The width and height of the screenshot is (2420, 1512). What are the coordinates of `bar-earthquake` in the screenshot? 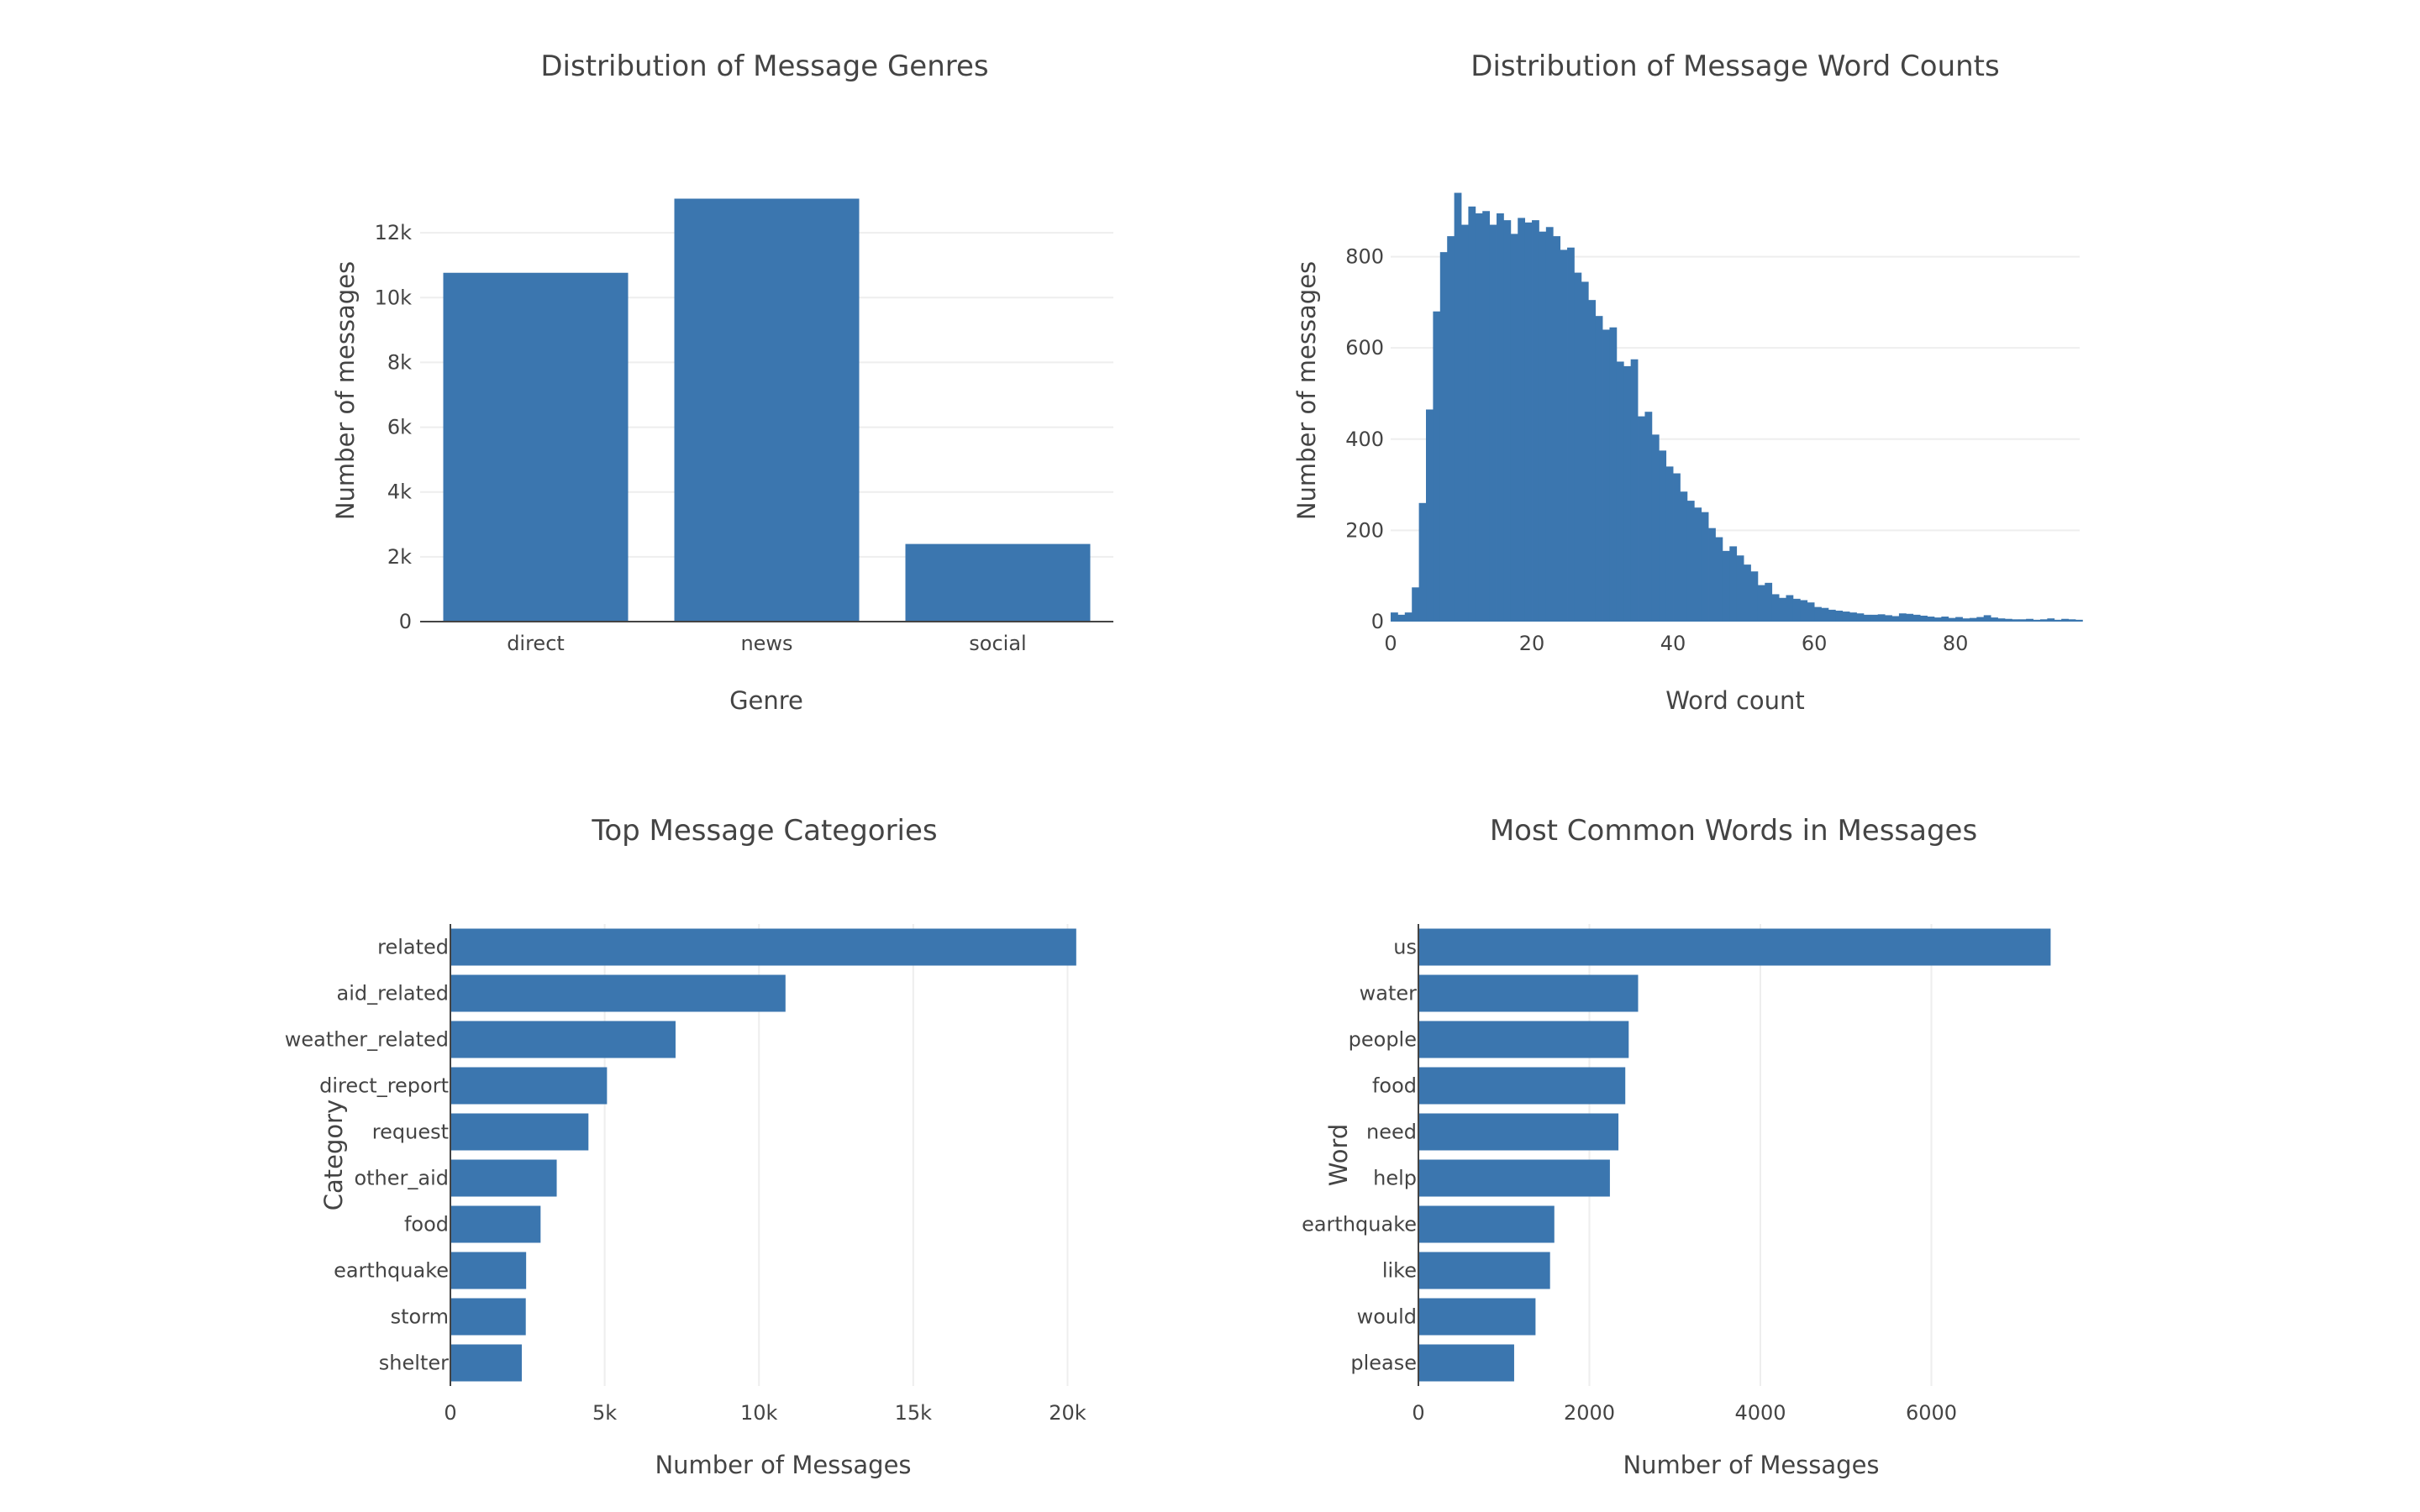 It's located at (488, 1270).